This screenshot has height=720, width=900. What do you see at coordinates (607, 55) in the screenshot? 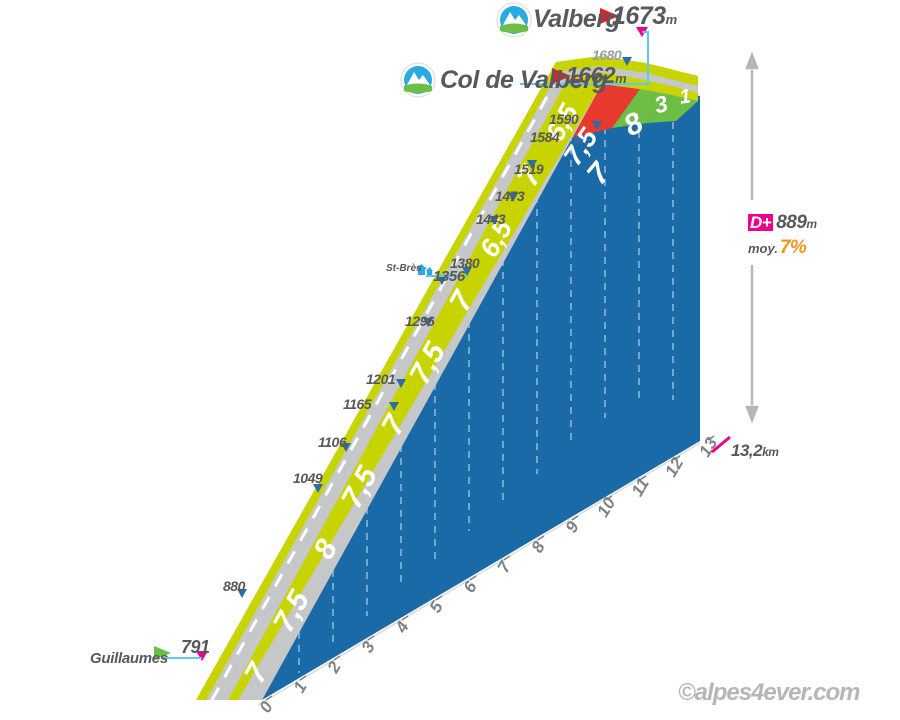
I see `elevation-label: 1680` at bounding box center [607, 55].